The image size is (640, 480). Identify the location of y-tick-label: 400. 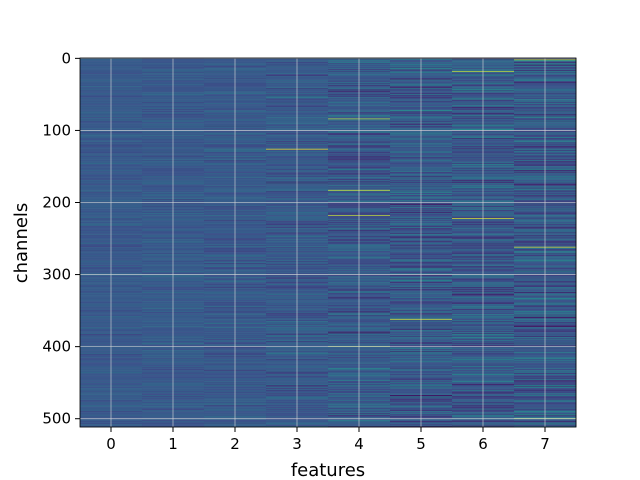
(56, 347).